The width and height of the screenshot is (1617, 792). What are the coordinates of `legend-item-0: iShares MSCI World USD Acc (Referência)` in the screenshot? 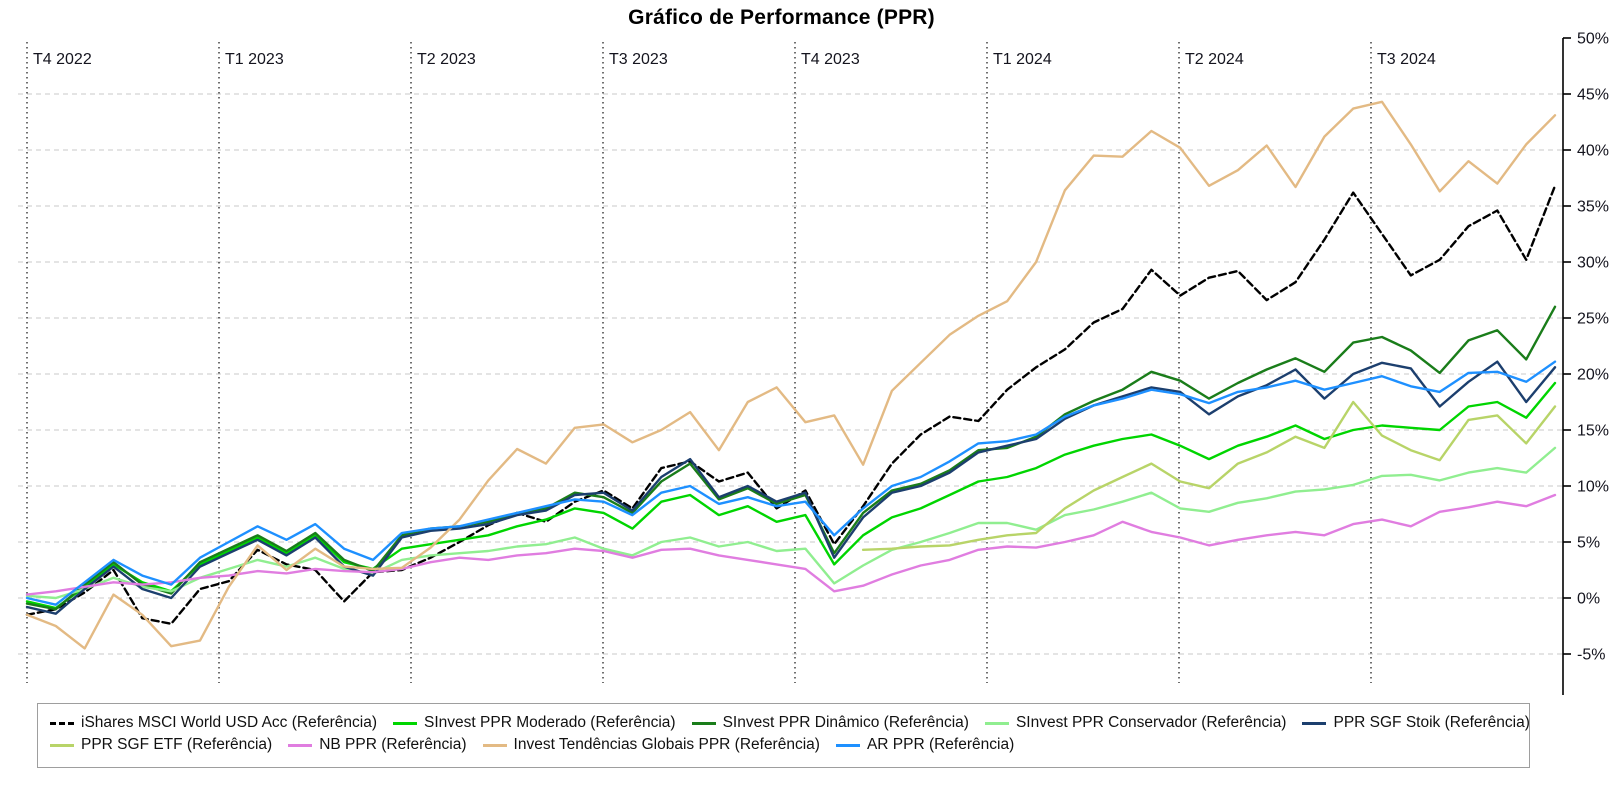 It's located at (213, 723).